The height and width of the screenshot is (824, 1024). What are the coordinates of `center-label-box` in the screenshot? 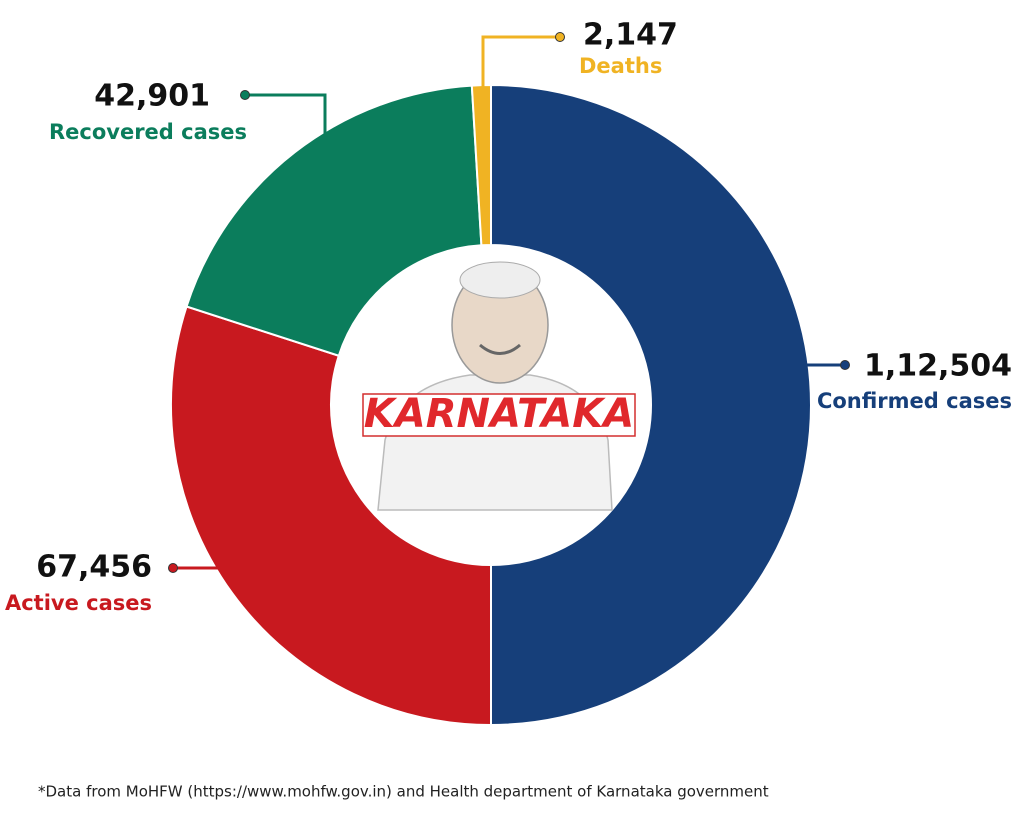 It's located at (499, 415).